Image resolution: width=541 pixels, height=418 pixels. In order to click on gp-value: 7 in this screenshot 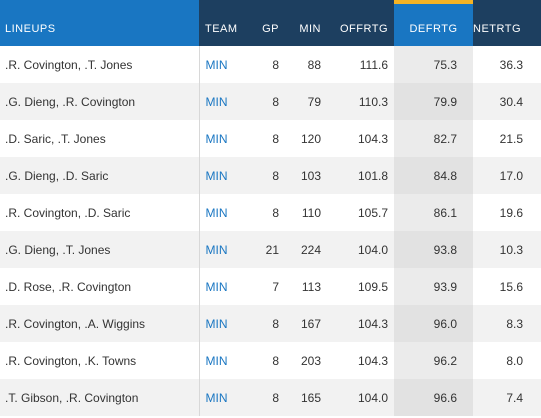, I will do `click(269, 286)`.